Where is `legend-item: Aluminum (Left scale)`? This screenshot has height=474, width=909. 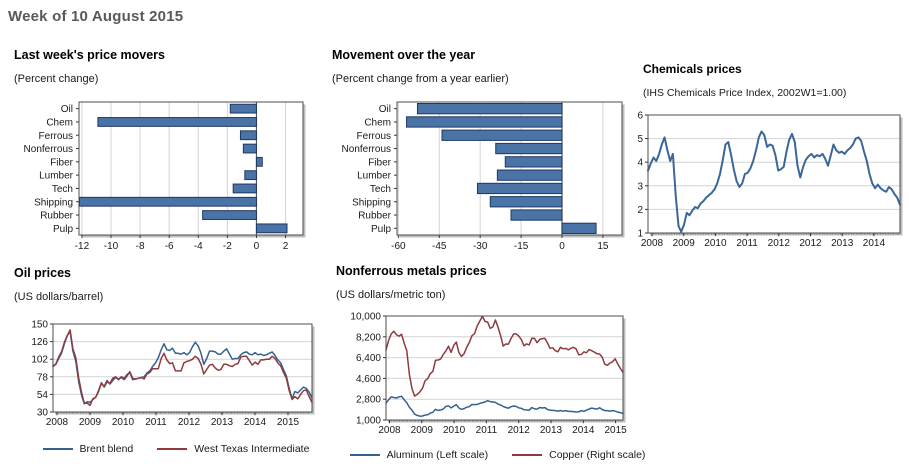
legend-item: Aluminum (Left scale) is located at coordinates (418, 455).